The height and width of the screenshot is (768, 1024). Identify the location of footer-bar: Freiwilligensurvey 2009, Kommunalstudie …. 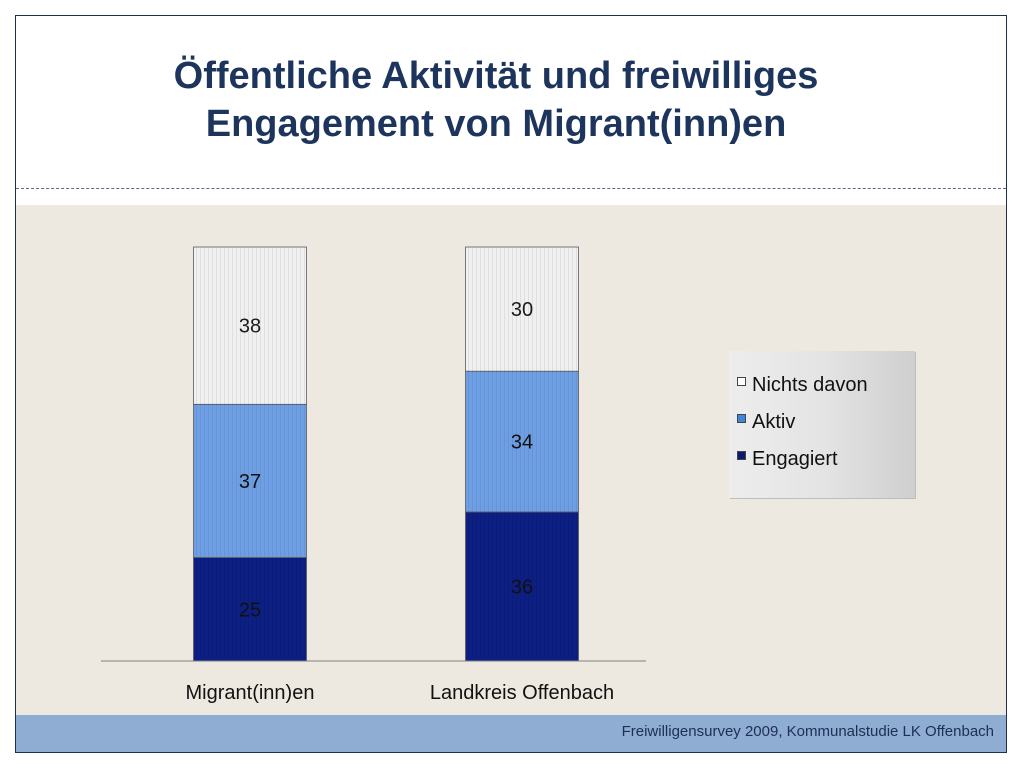
(511, 733).